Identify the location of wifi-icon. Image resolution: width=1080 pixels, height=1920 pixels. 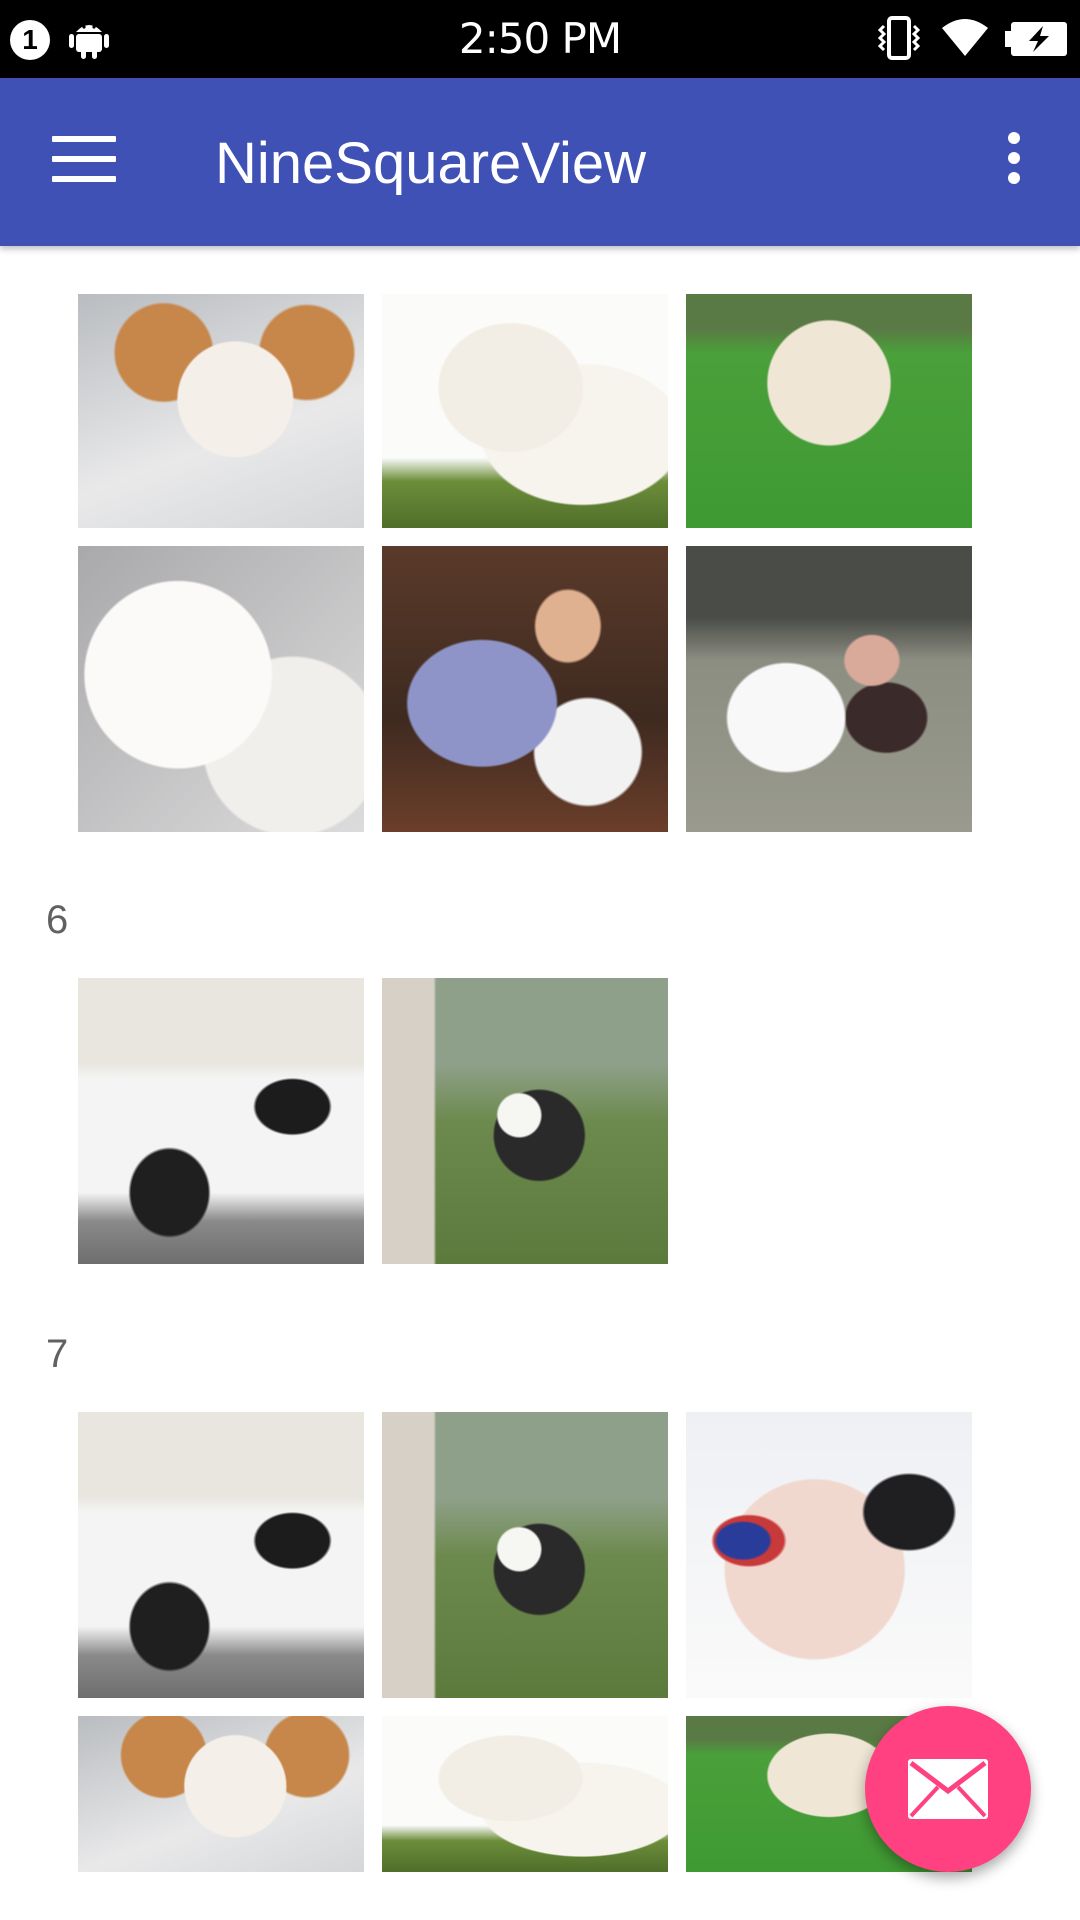
(965, 37).